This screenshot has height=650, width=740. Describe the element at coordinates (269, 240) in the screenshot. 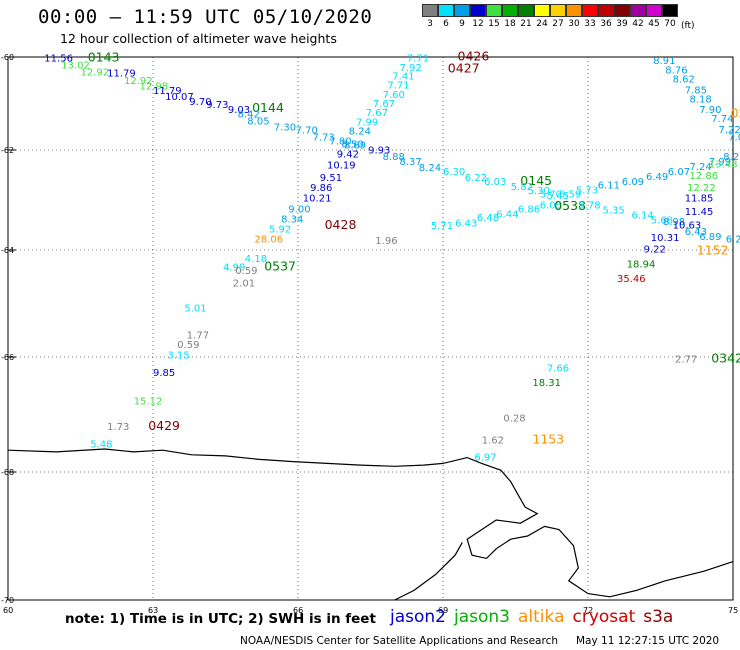

I see `wave-height-label: 28.06` at that location.